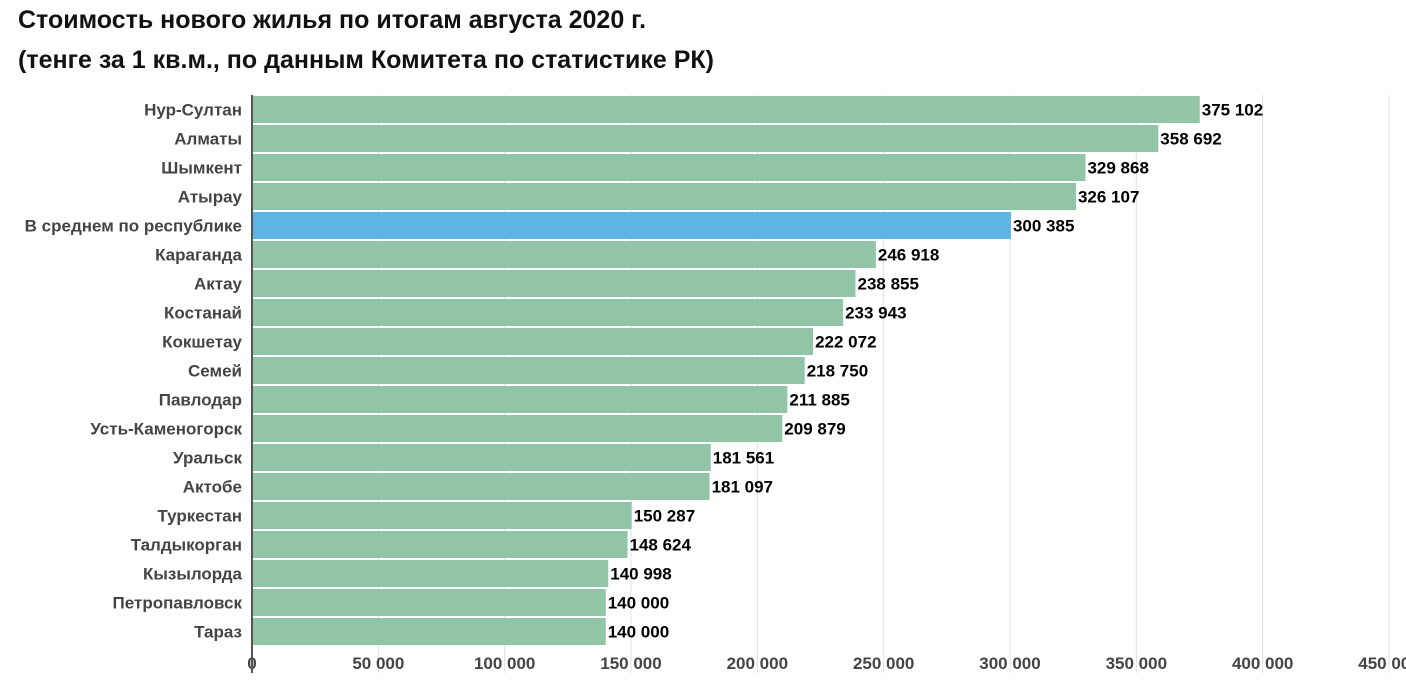 The height and width of the screenshot is (683, 1406). I want to click on category-label: Шымкент, so click(201, 168).